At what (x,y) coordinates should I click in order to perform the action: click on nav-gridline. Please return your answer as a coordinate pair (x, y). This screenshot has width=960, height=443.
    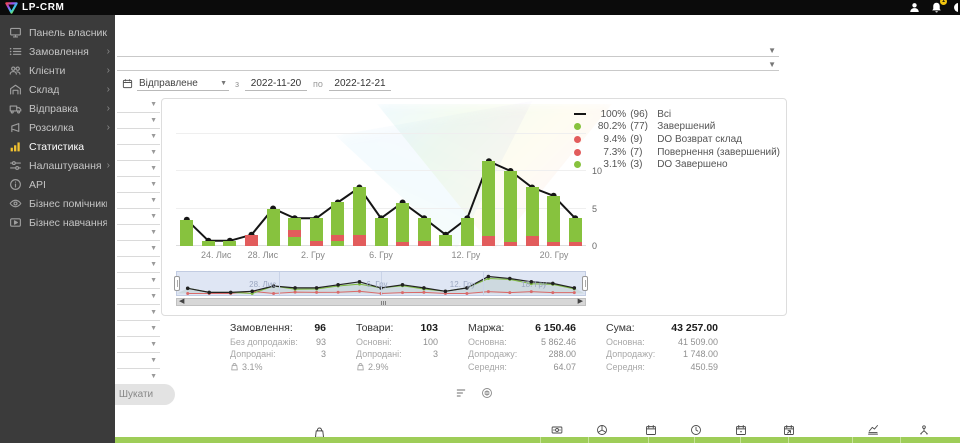
    Looking at the image, I should click on (483, 283).